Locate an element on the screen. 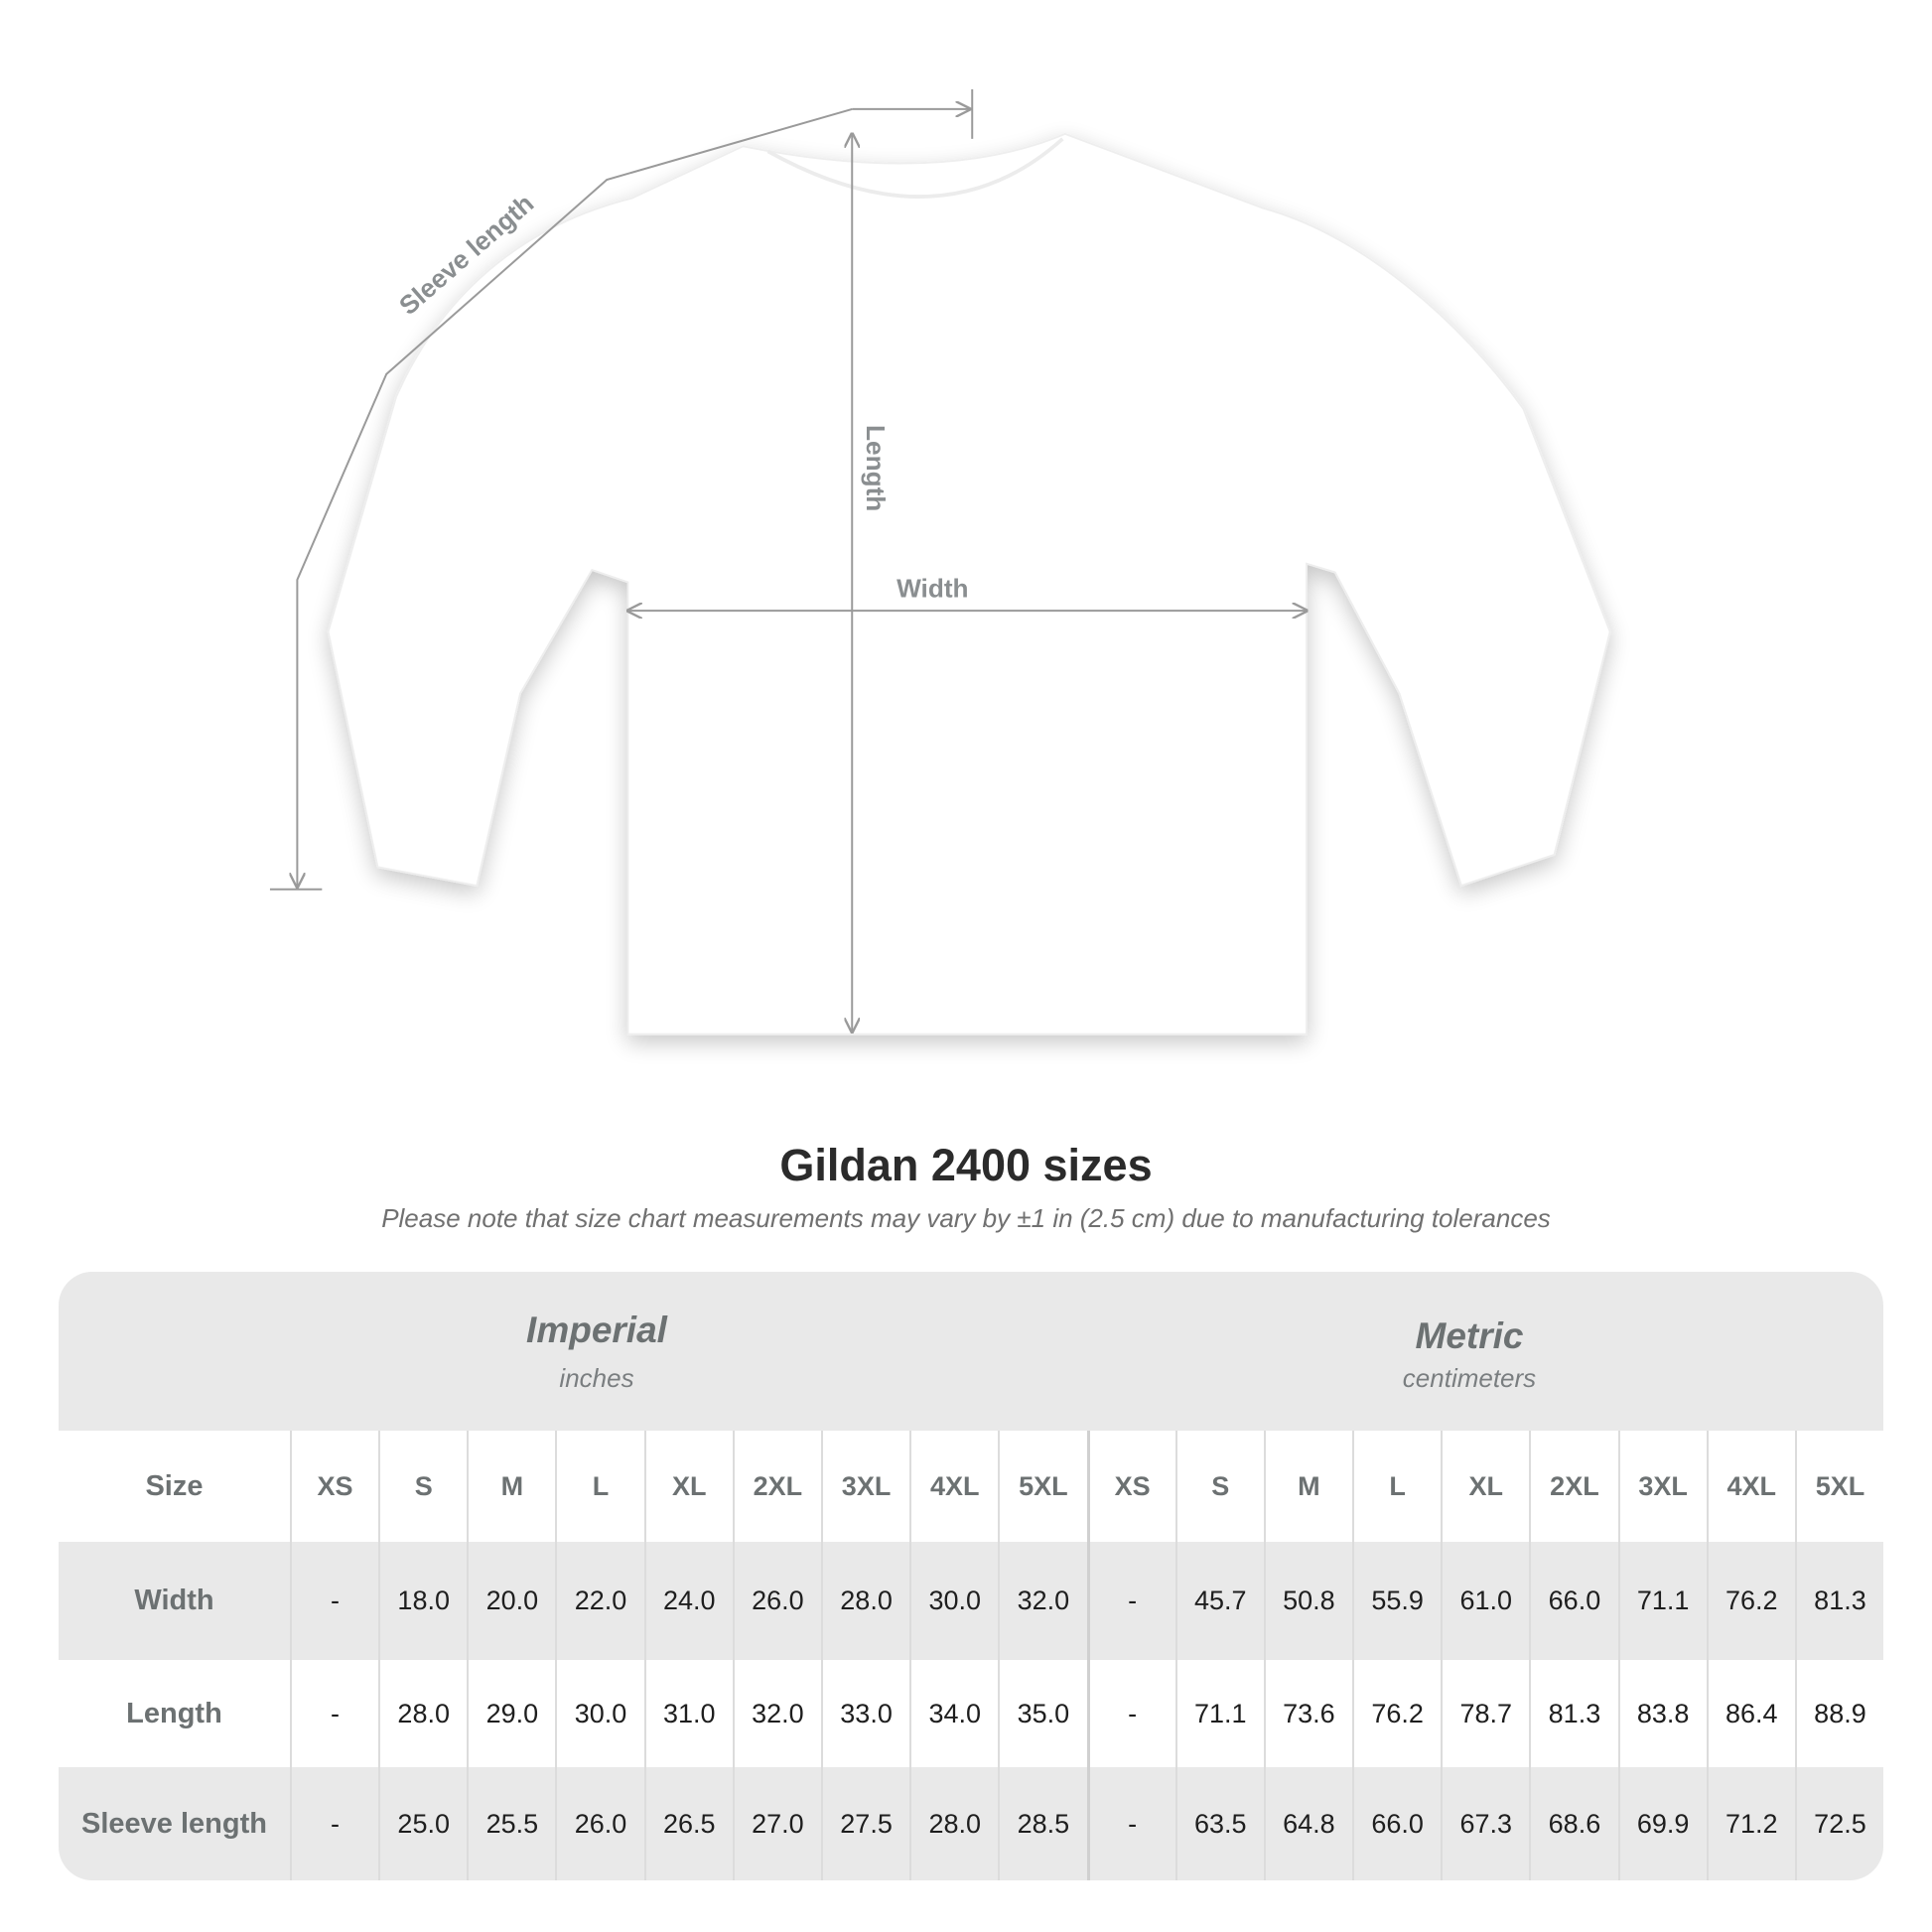 This screenshot has width=1932, height=1932. imperial-value-cell: 29.0 is located at coordinates (511, 1714).